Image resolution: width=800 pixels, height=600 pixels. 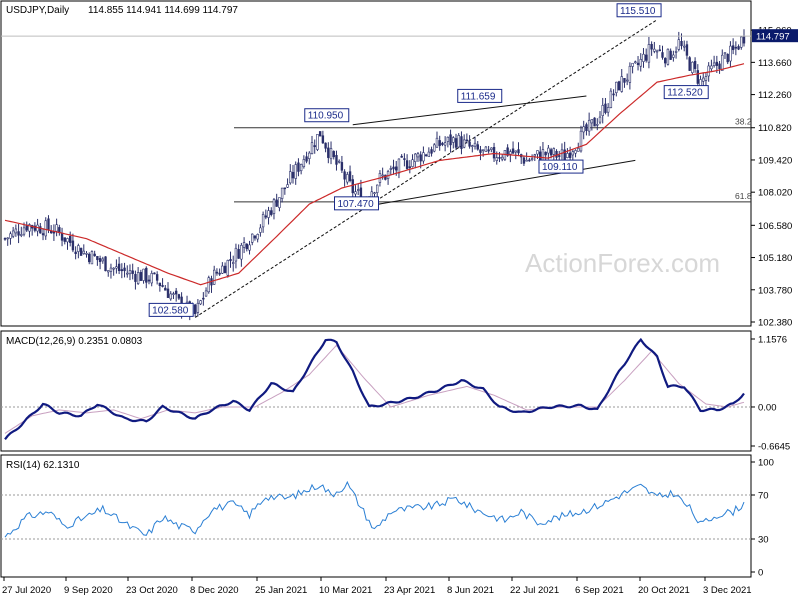 I want to click on price-label: 110.950, so click(x=326, y=116).